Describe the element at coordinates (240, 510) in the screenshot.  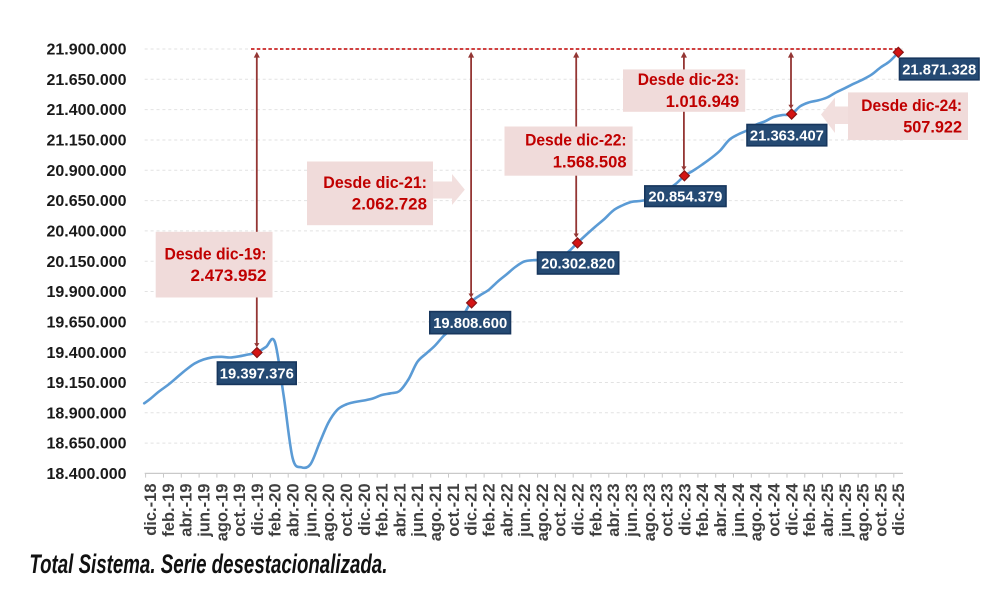
I see `svg-text: oct.-19` at that location.